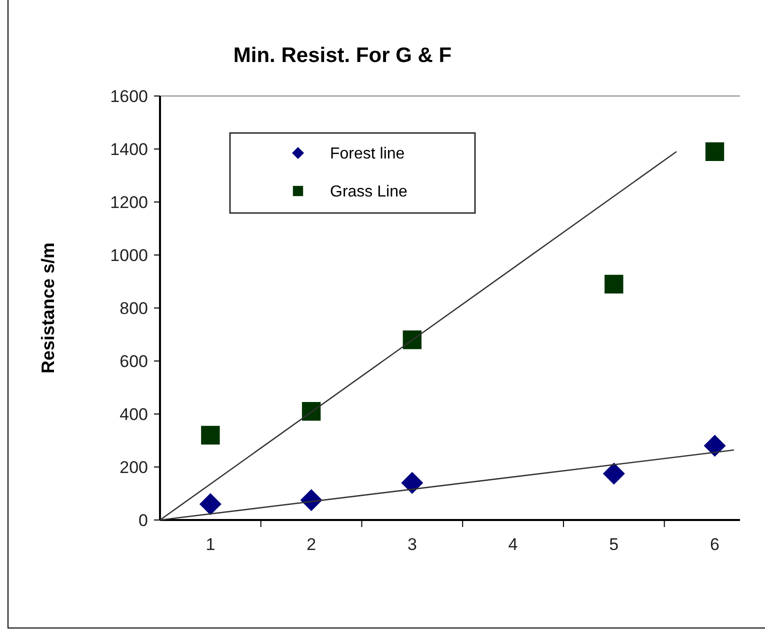 The image size is (765, 634). Describe the element at coordinates (513, 544) in the screenshot. I see `x-tick-label: 4` at that location.